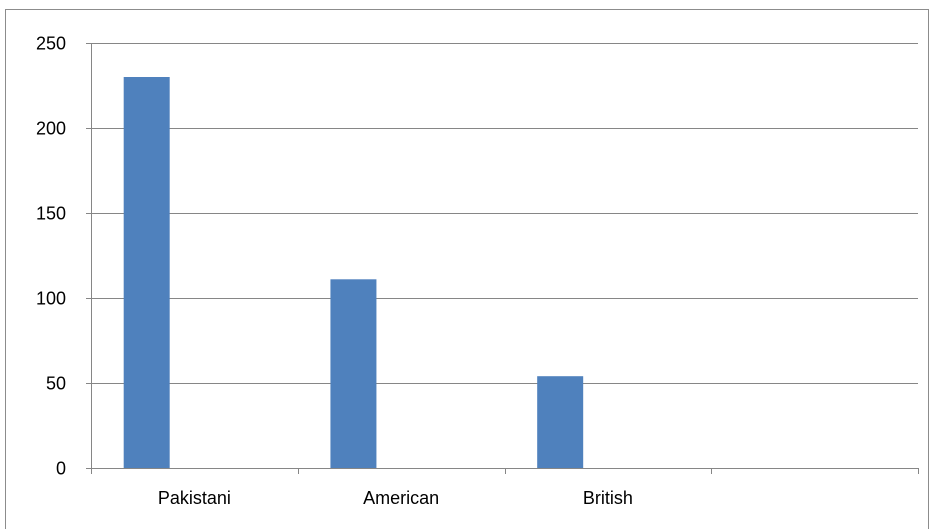  I want to click on bar-british, so click(560, 422).